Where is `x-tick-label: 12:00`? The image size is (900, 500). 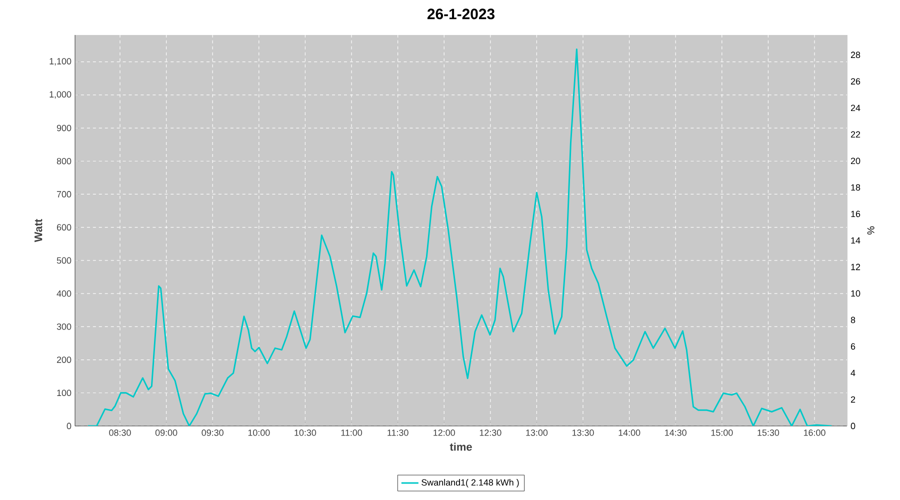 x-tick-label: 12:00 is located at coordinates (444, 433).